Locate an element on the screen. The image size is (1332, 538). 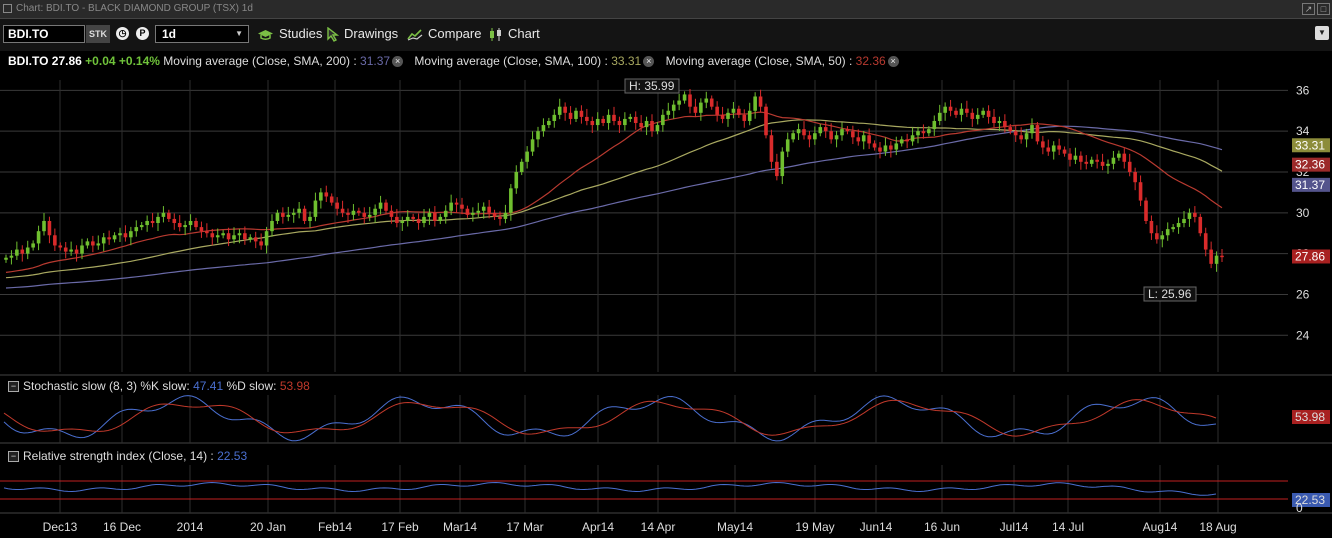
legend-change: +0.04 is located at coordinates (100, 61).